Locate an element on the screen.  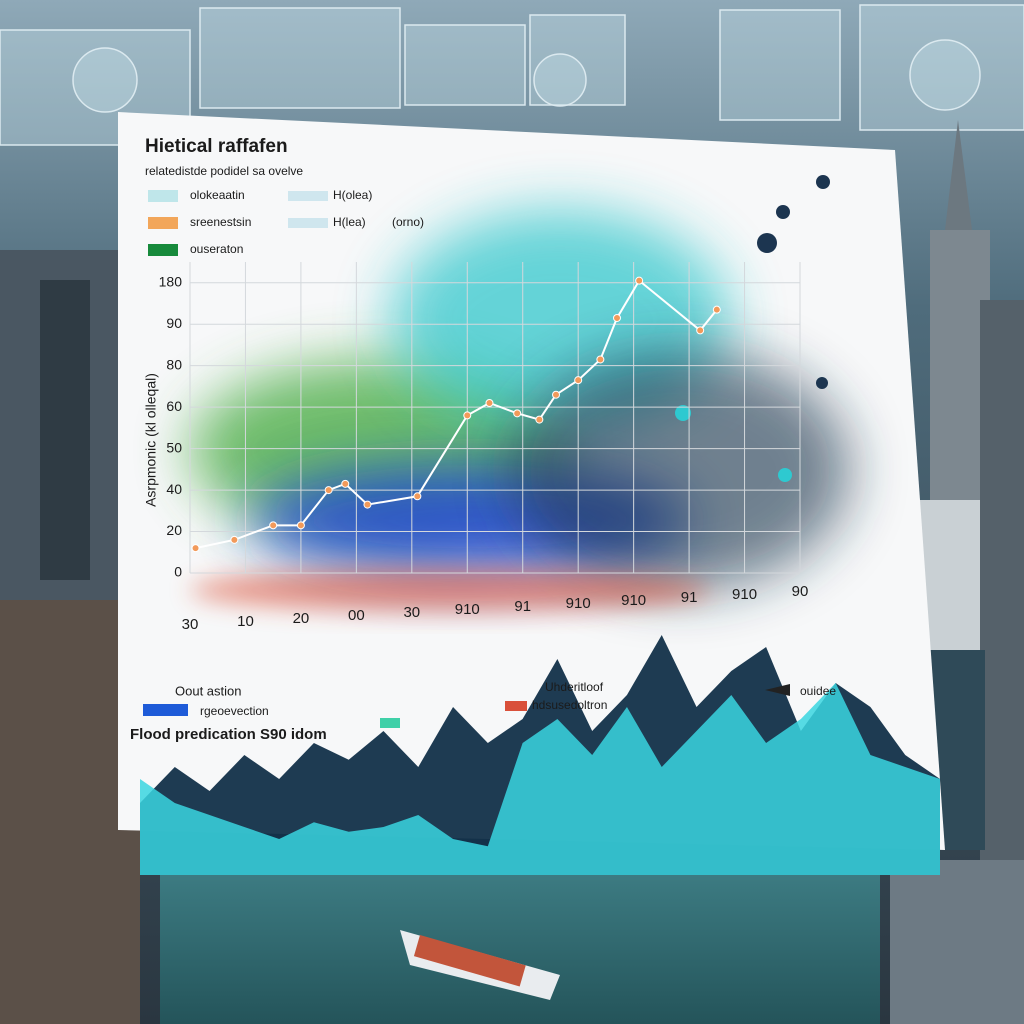
water is located at coordinates (520, 942).